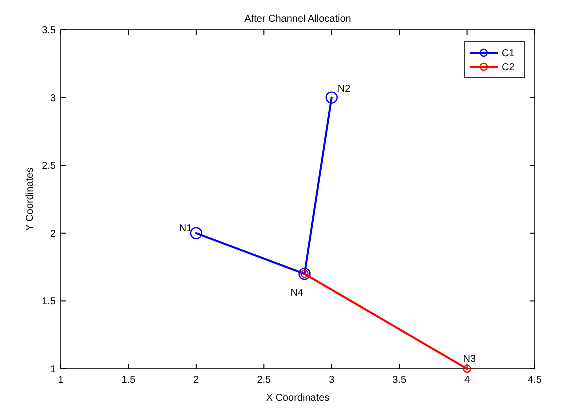 This screenshot has width=563, height=409. Describe the element at coordinates (470, 359) in the screenshot. I see `annotation: N3` at that location.